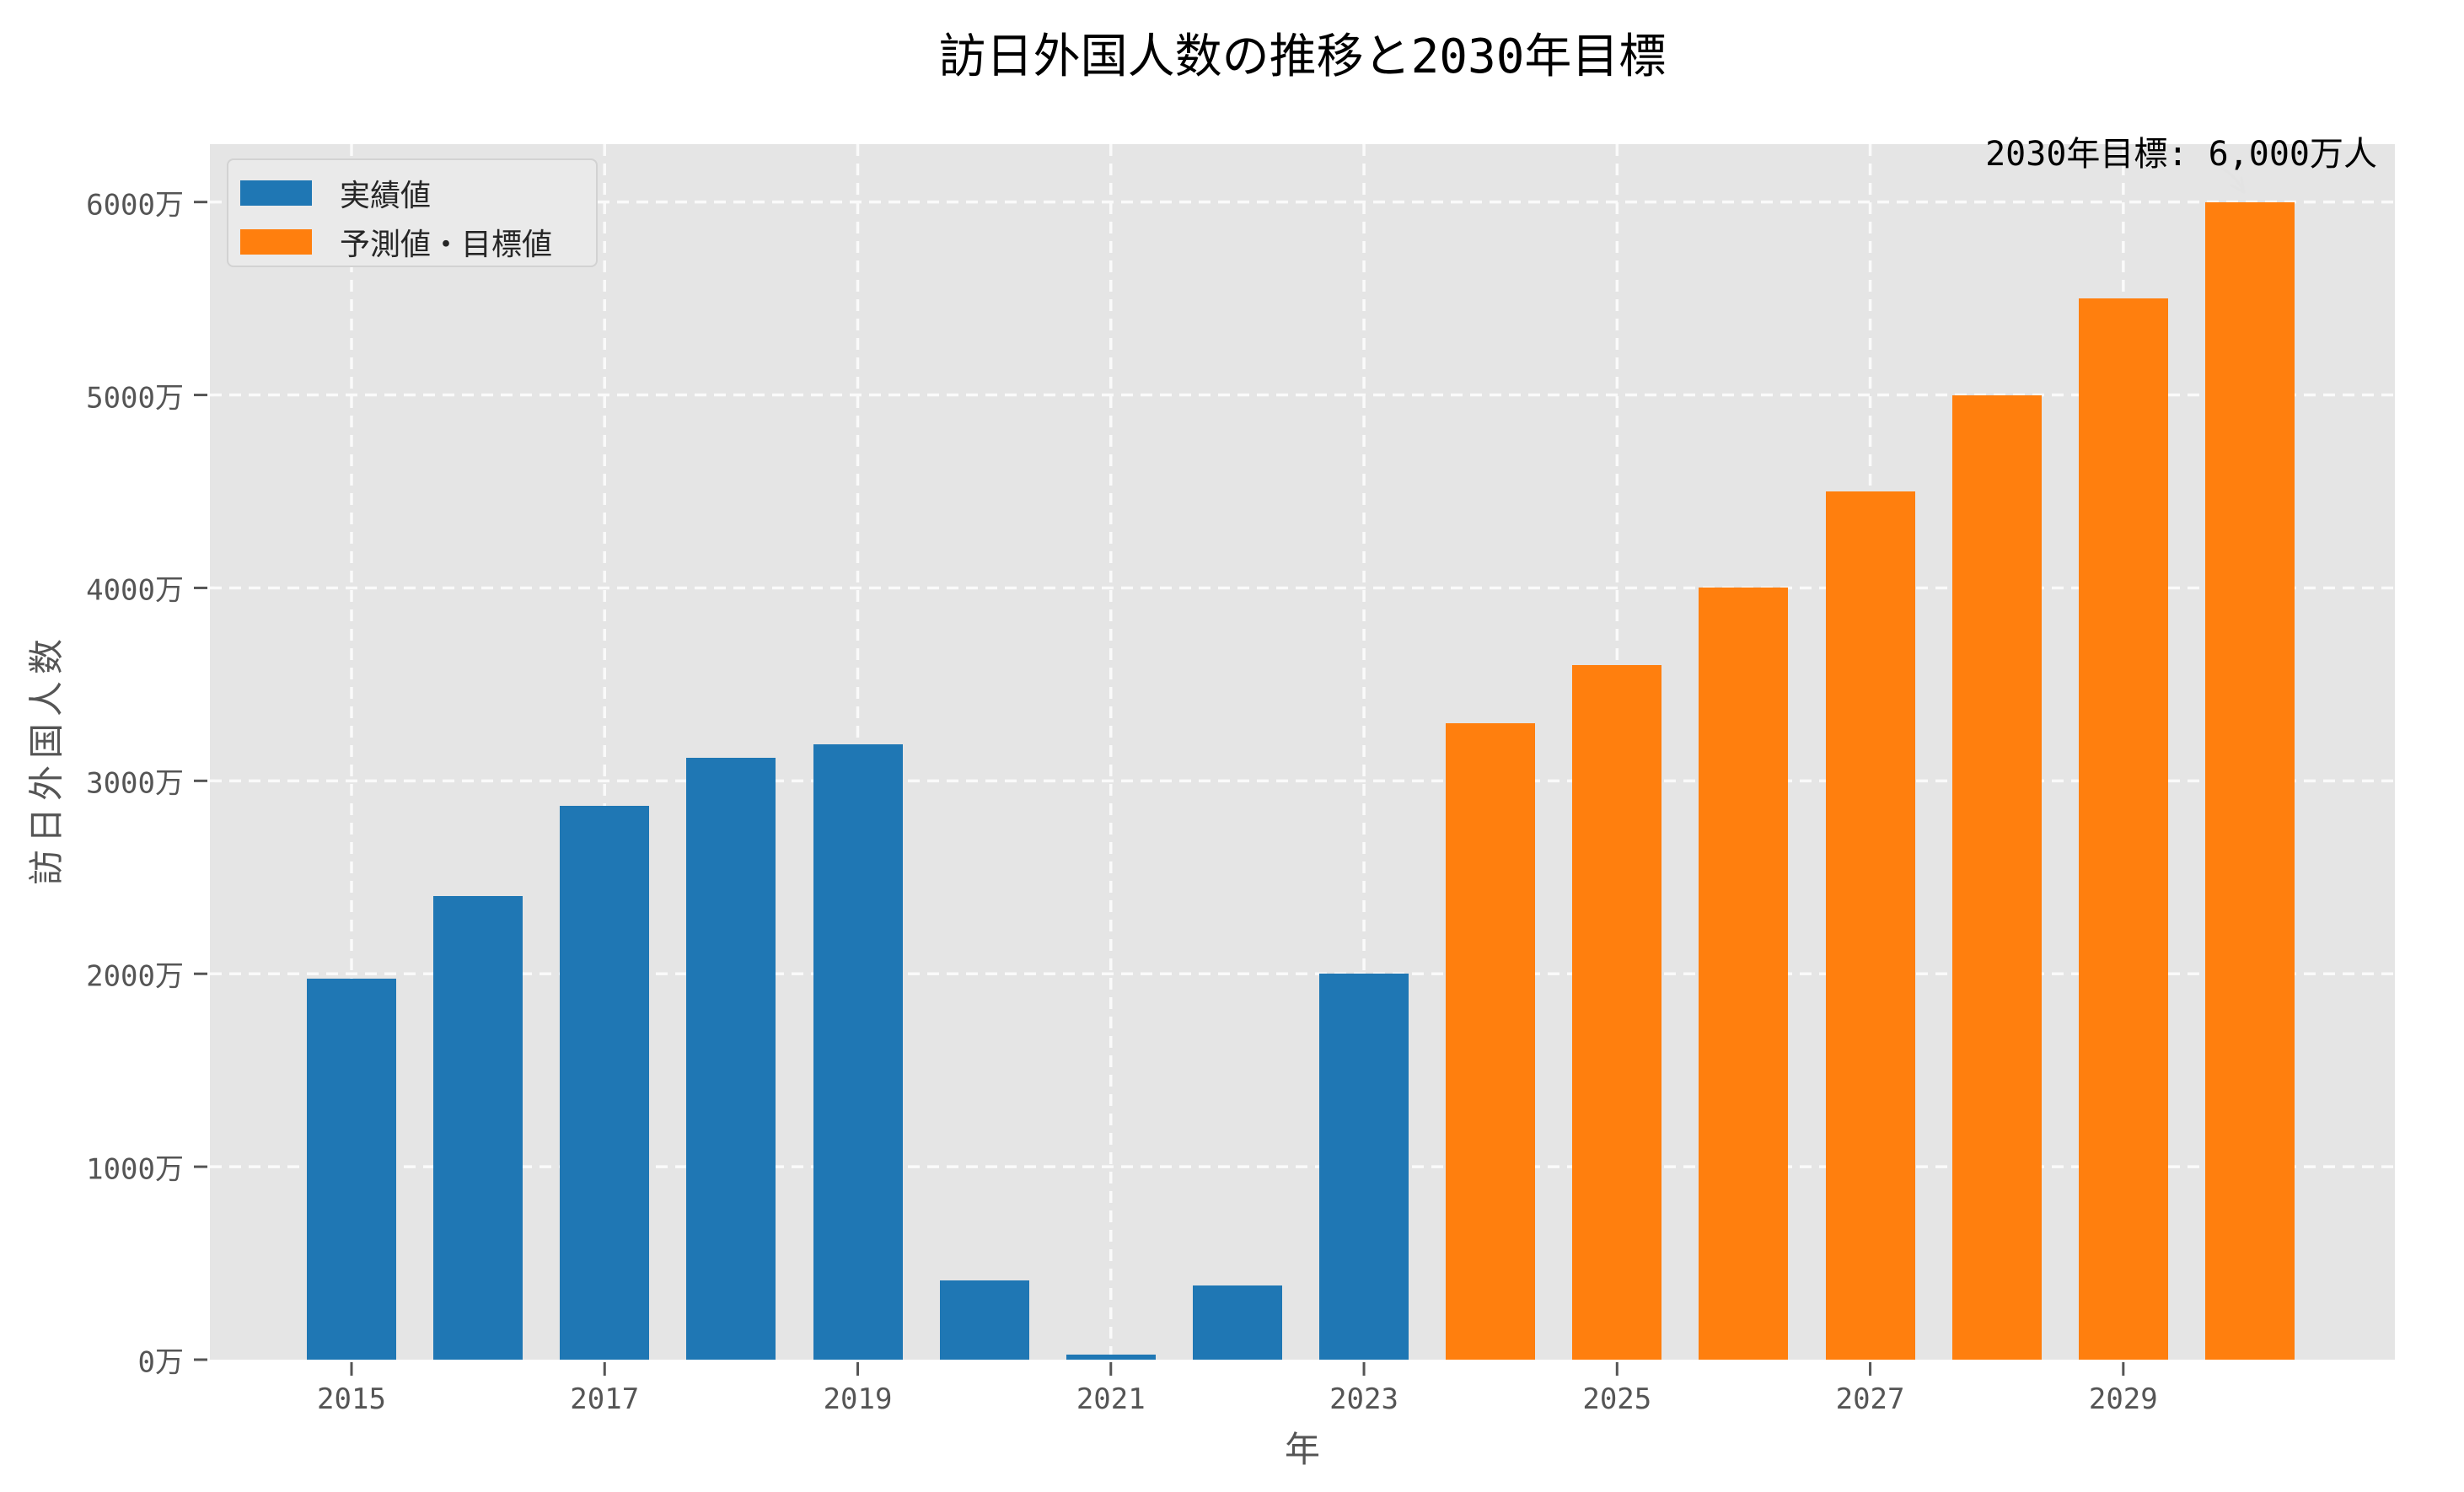 Image resolution: width=2464 pixels, height=1492 pixels. What do you see at coordinates (1363, 1399) in the screenshot?
I see `x-tick-label-2023: 2023` at bounding box center [1363, 1399].